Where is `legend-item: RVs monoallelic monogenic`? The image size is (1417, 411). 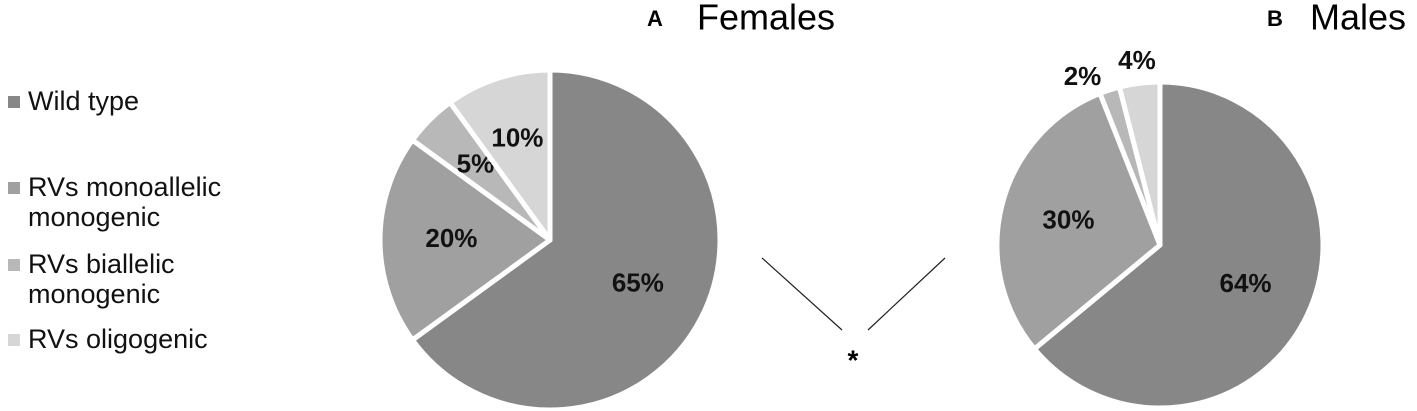 legend-item: RVs monoallelic monogenic is located at coordinates (139, 202).